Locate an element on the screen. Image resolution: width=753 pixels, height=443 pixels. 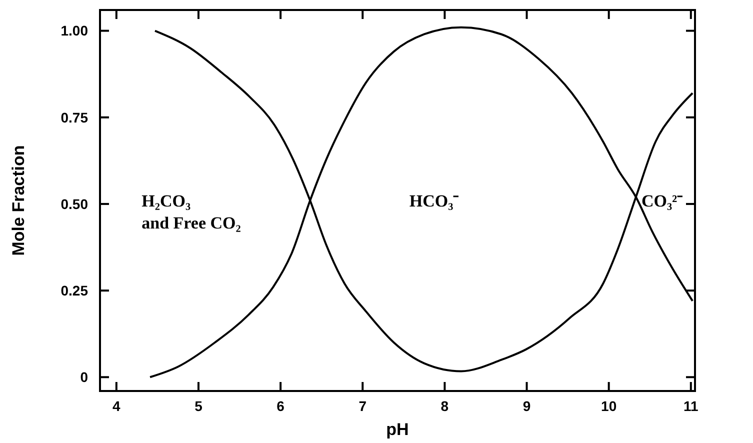
x-tick-label: 5 is located at coordinates (198, 406).